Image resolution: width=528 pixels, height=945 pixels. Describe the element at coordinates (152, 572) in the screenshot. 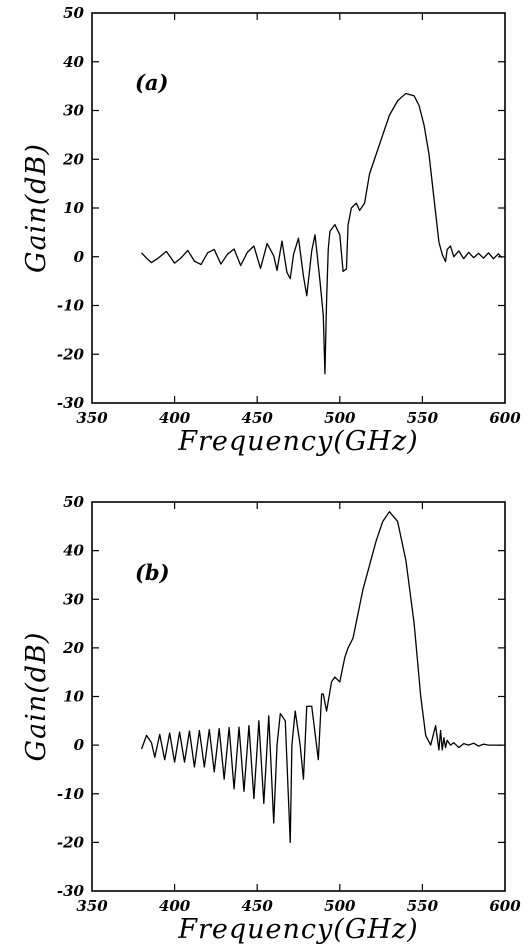

I see `panel-label: (b)` at that location.